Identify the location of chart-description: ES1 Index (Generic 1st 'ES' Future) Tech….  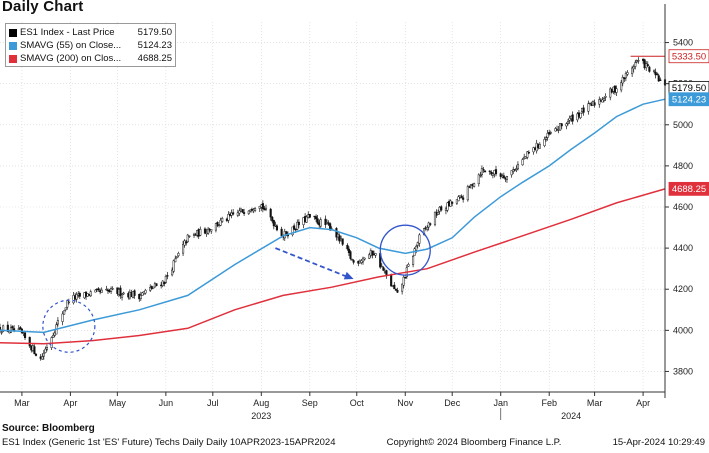
(169, 442).